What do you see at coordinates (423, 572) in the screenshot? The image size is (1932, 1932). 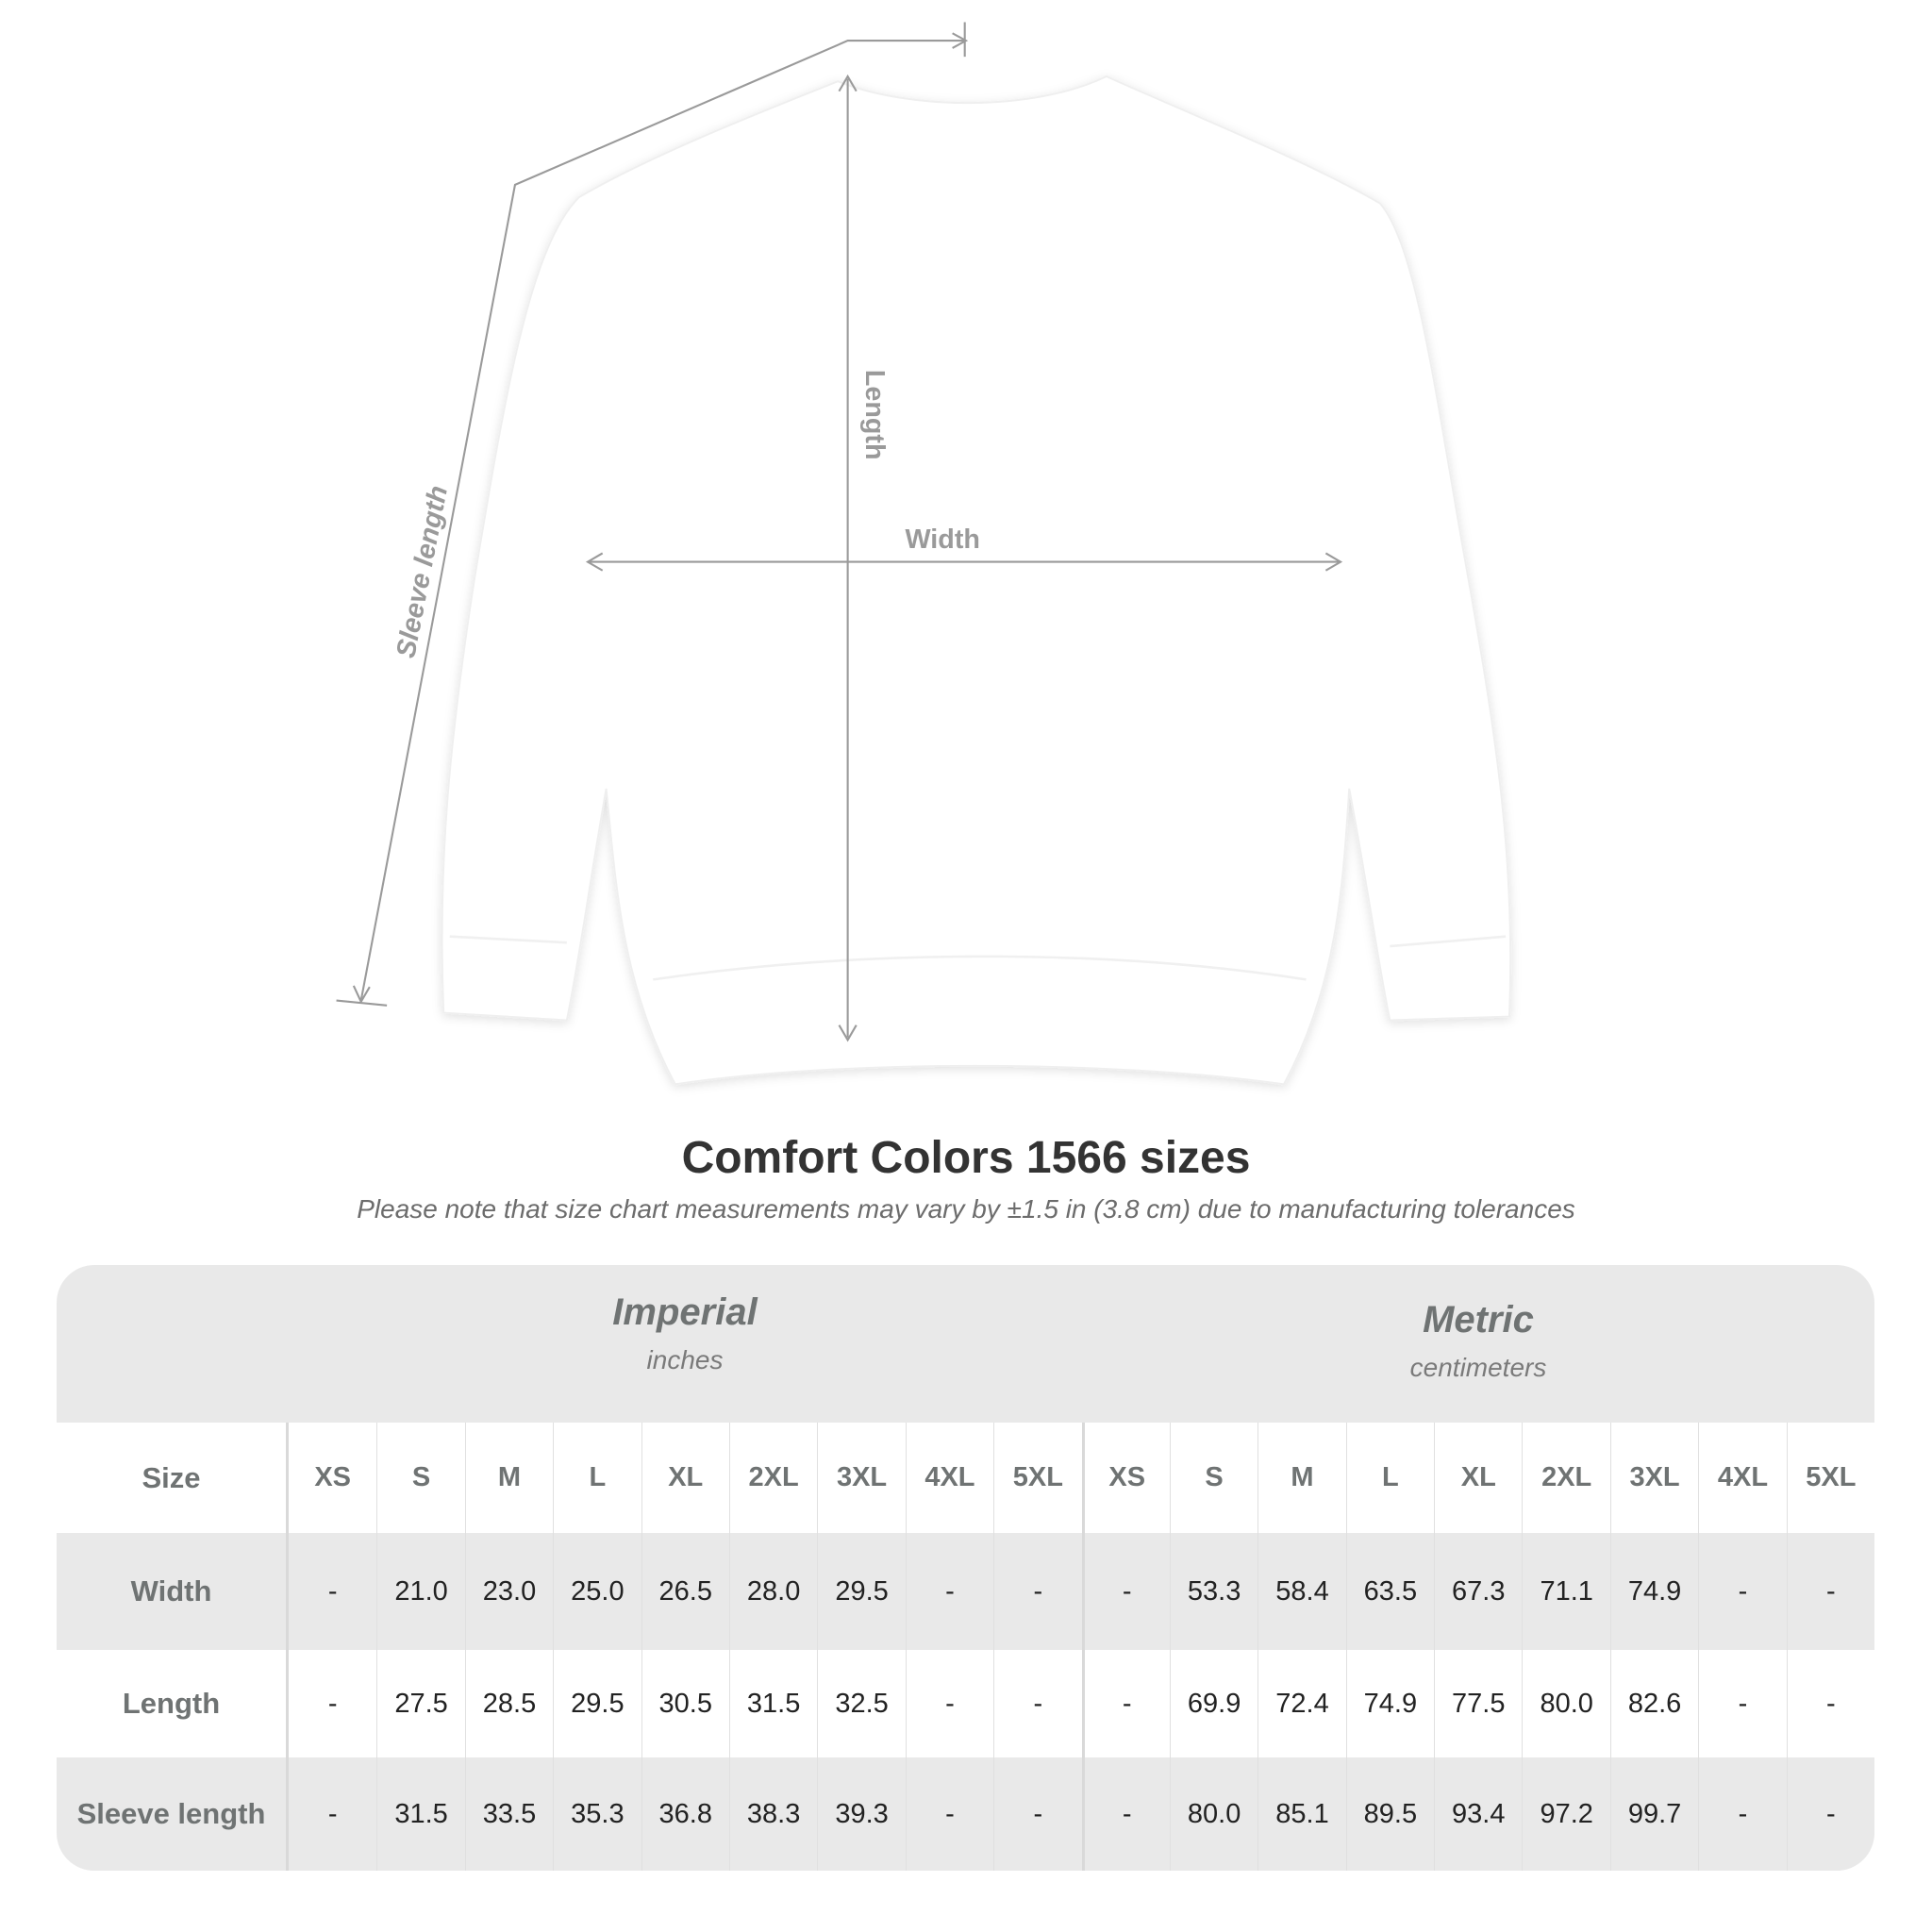 I see `sleeve-length-label: Sleeve length` at bounding box center [423, 572].